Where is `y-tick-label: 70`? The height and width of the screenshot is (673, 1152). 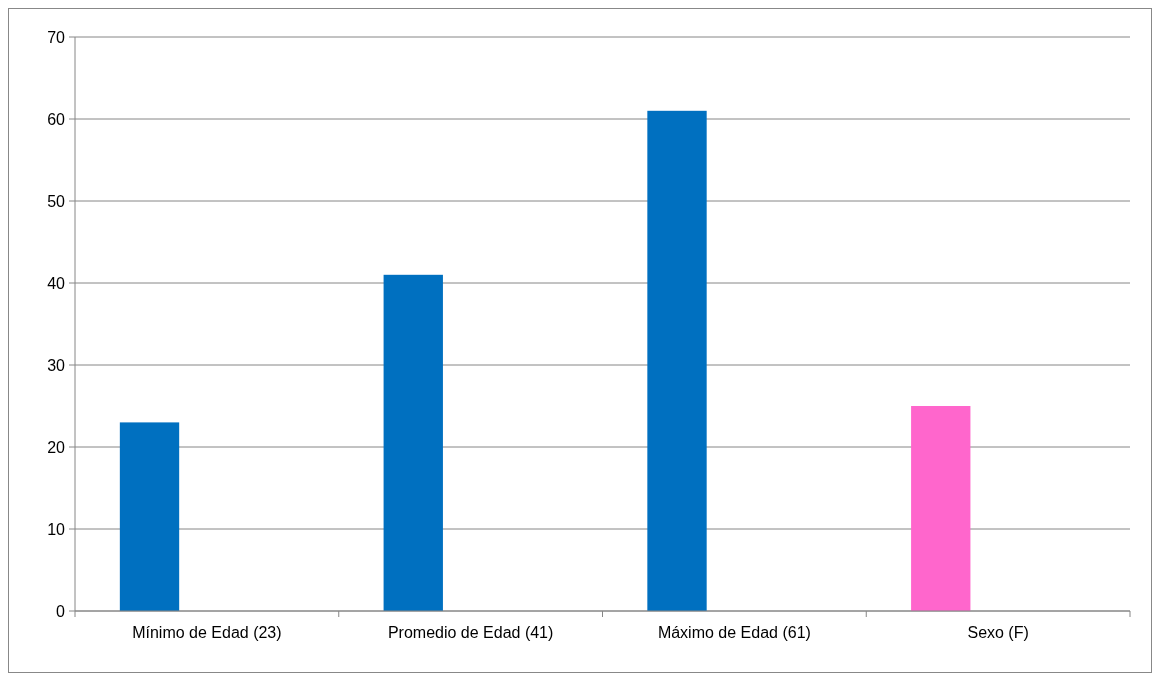
y-tick-label: 70 is located at coordinates (56, 37).